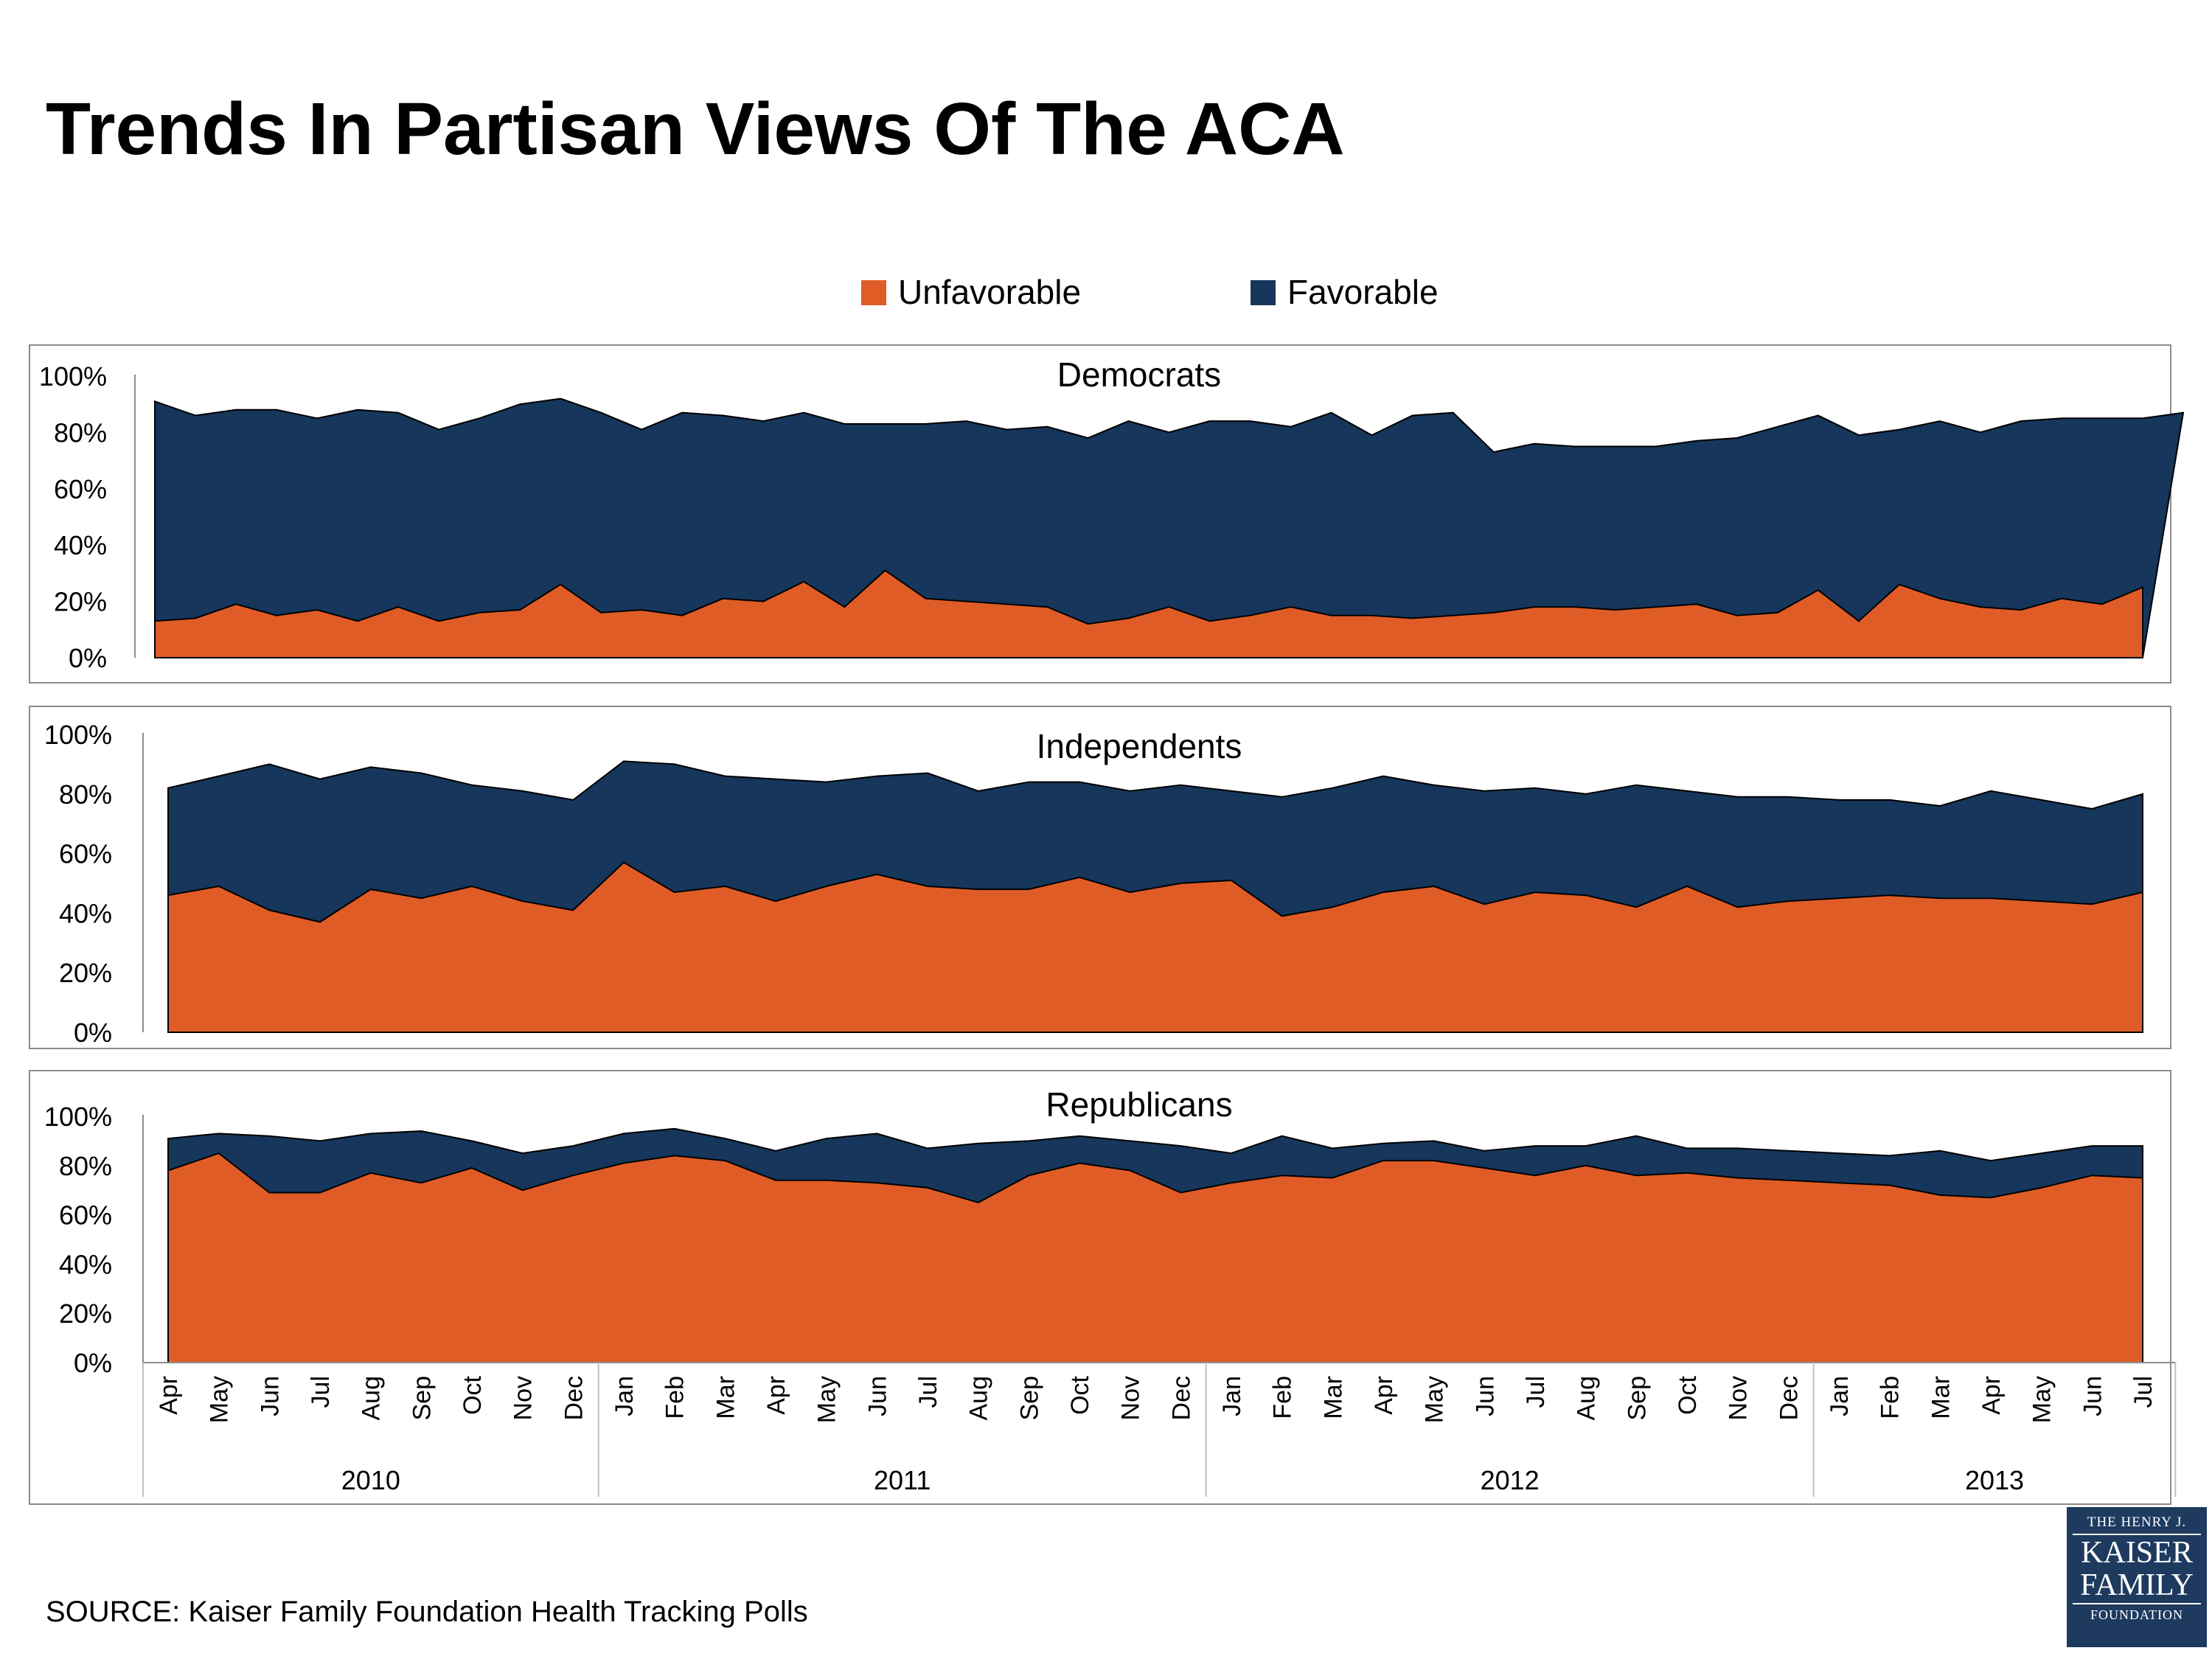 The image size is (2212, 1659). What do you see at coordinates (1263, 292) in the screenshot?
I see `legend-swatch-favorable` at bounding box center [1263, 292].